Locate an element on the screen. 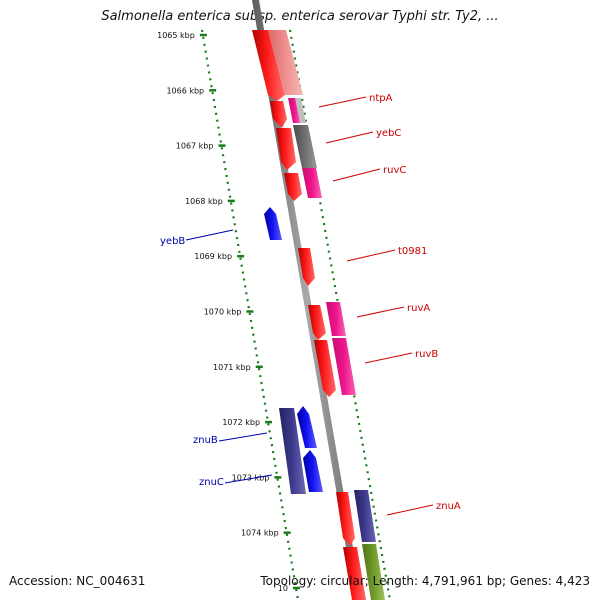 The image size is (600, 600). feature-block-ruvC-pink is located at coordinates (312, 183).